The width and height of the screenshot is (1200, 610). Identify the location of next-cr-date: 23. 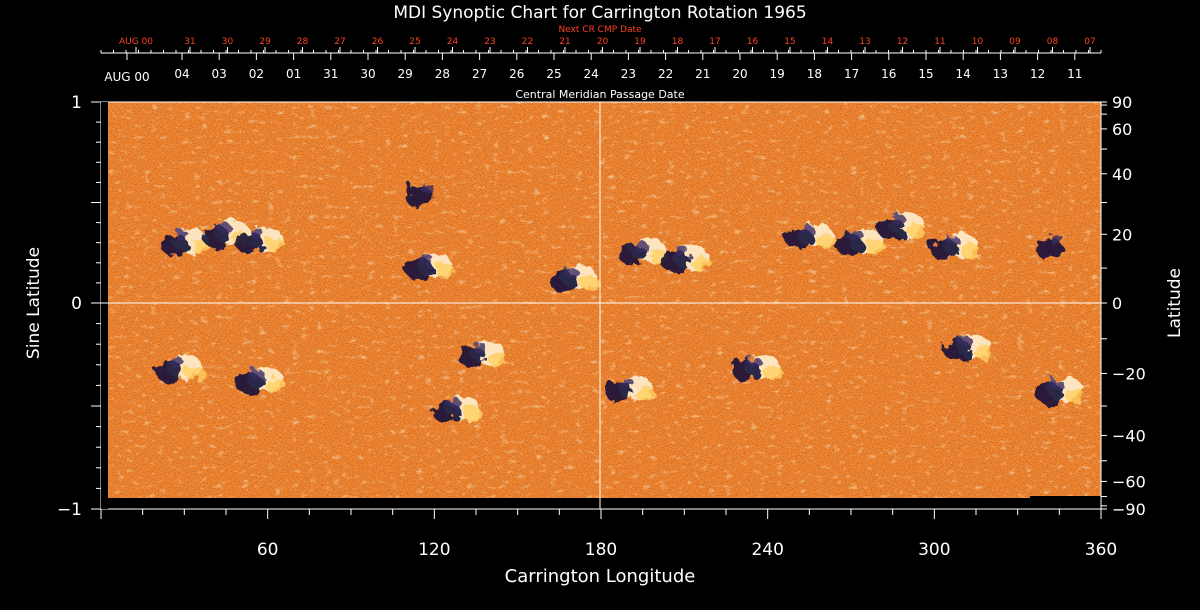
(489, 42).